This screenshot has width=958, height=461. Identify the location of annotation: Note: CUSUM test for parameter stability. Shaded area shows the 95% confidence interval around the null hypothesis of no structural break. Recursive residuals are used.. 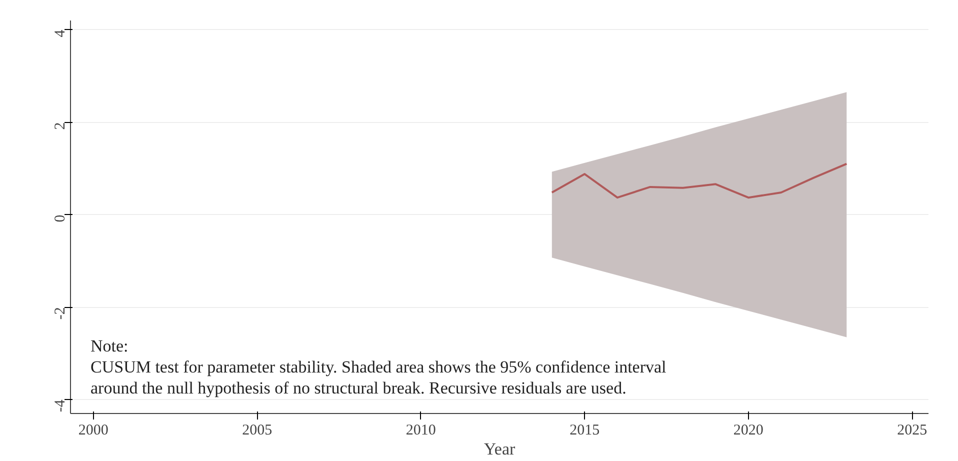
(378, 367).